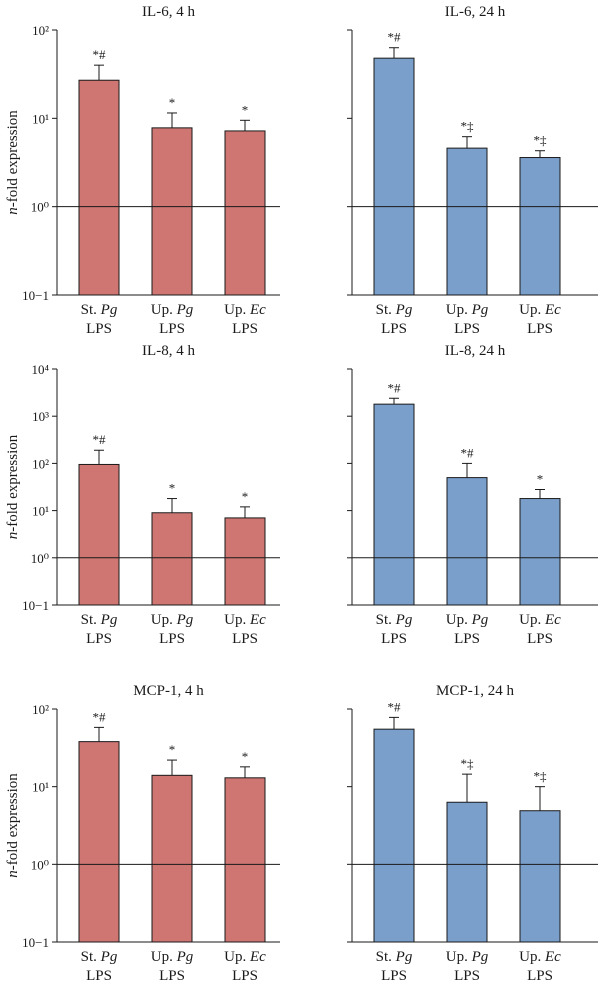 This screenshot has width=600, height=992. I want to click on chart-title: IL-6, 4 h, so click(168, 12).